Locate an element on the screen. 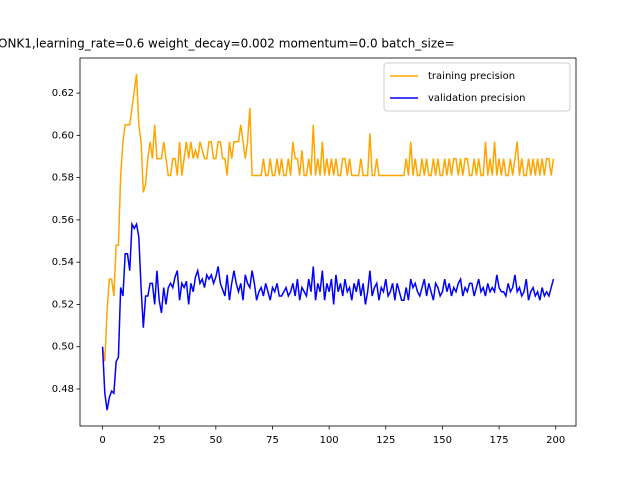 This screenshot has width=640, height=480. x-tick-label: 50 is located at coordinates (215, 440).